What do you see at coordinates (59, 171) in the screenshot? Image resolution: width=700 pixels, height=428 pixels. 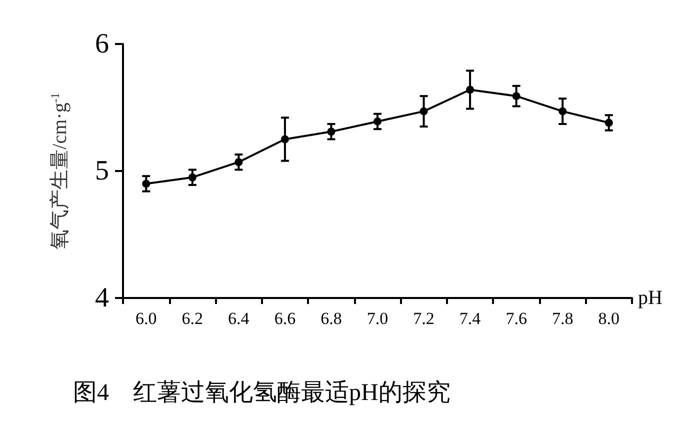 I see `y-axis-title: 氧气产生量/cm·g-1` at bounding box center [59, 171].